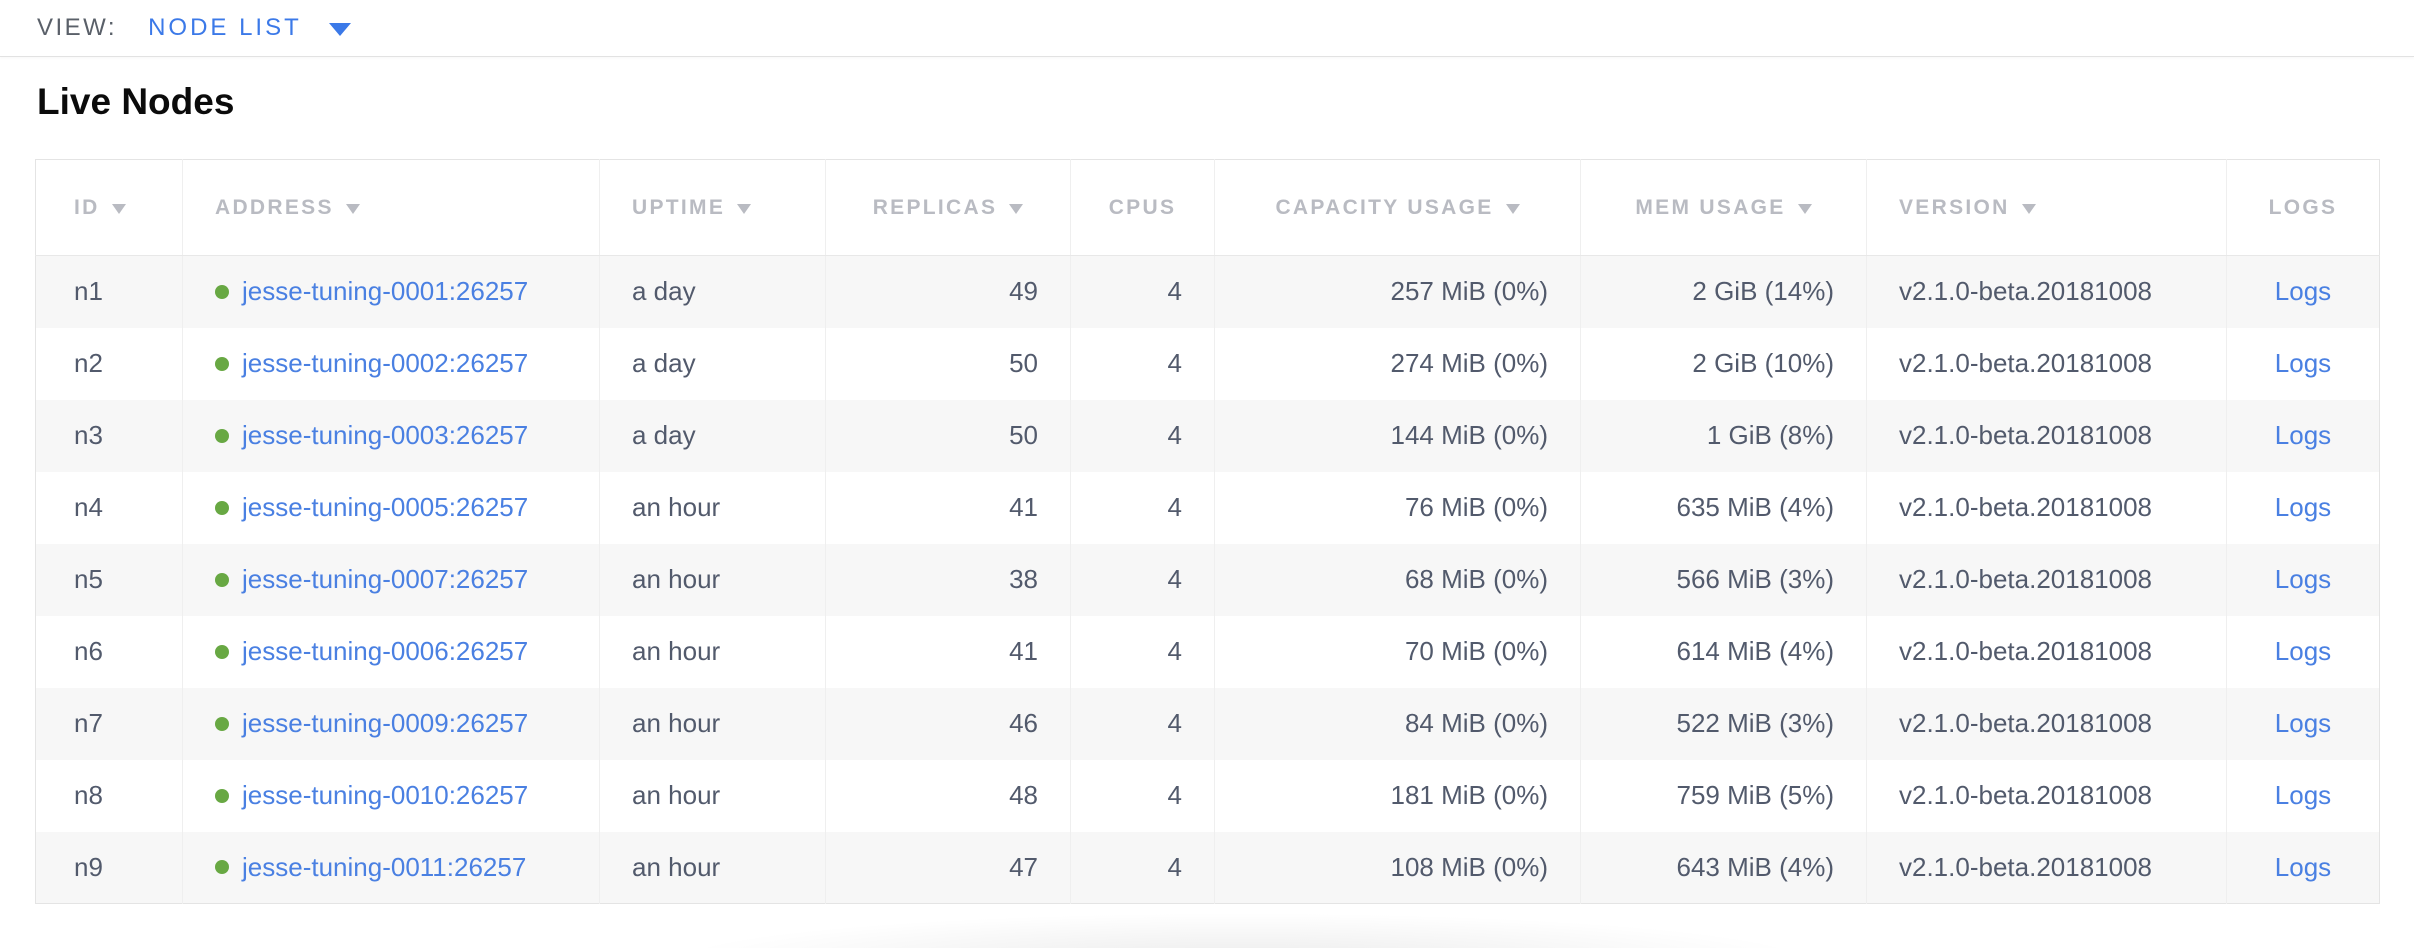 The width and height of the screenshot is (2414, 948). What do you see at coordinates (109, 291) in the screenshot?
I see `node-id: n1` at bounding box center [109, 291].